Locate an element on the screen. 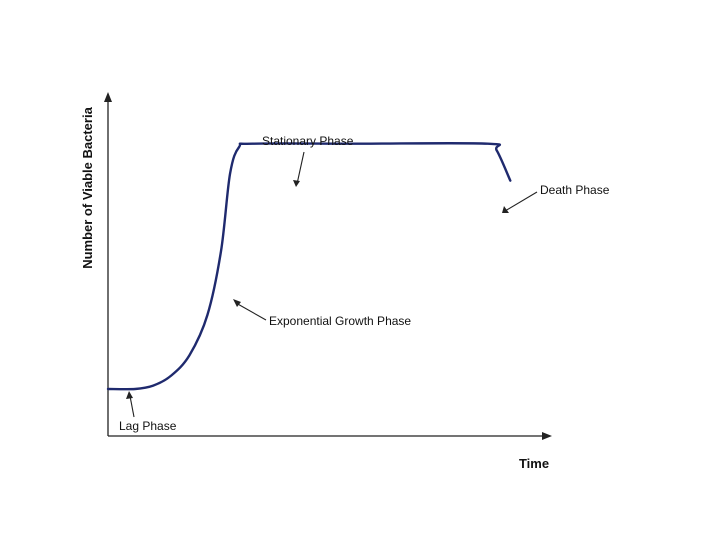 The height and width of the screenshot is (540, 720). pointer-exponential-growth-phase is located at coordinates (251, 311).